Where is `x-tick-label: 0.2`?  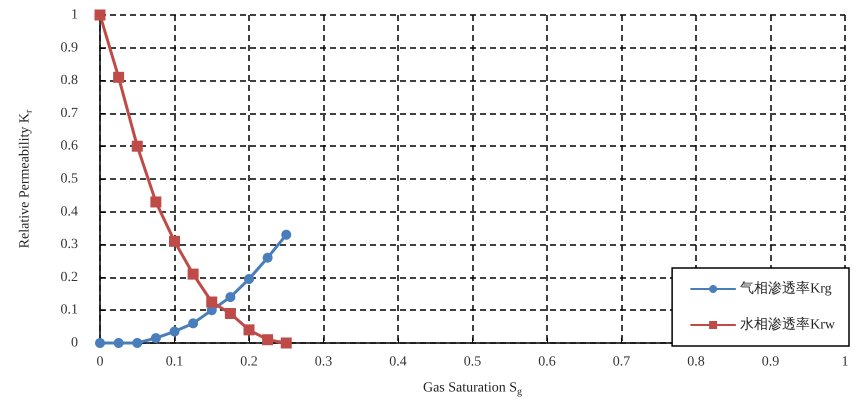 x-tick-label: 0.2 is located at coordinates (249, 362).